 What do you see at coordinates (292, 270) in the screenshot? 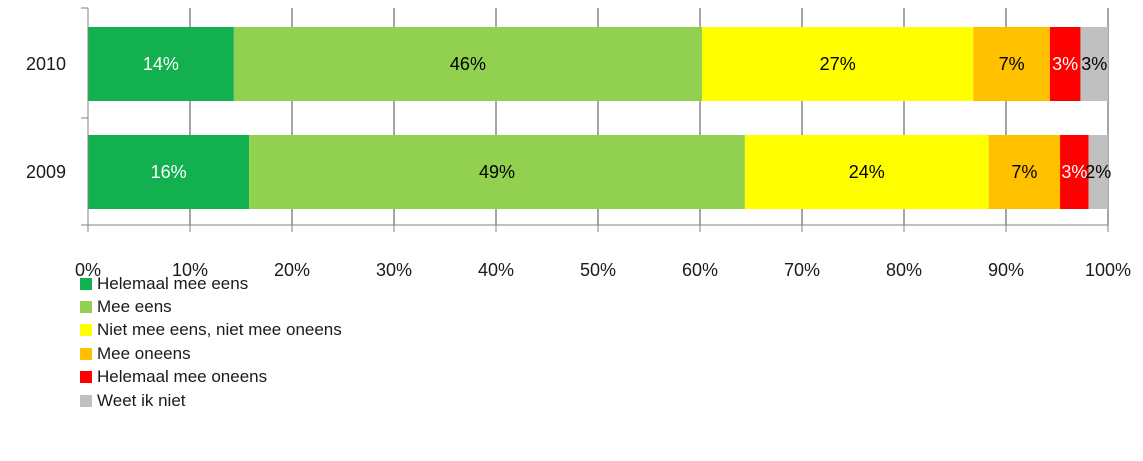
I see `x-tick-label: 20%` at bounding box center [292, 270].